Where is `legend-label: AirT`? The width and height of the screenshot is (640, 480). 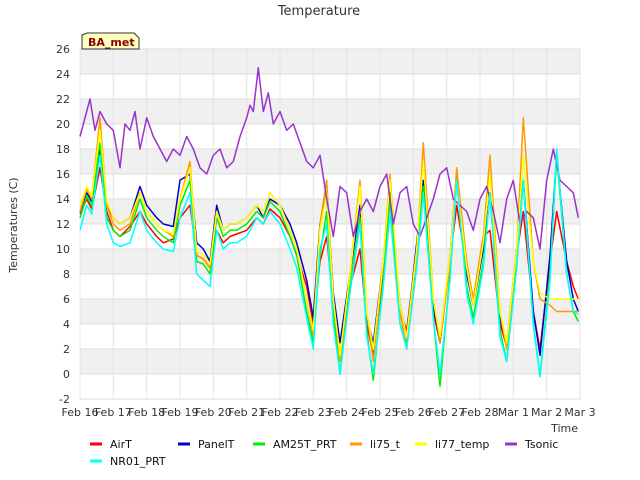
legend-label: AirT is located at coordinates (121, 444).